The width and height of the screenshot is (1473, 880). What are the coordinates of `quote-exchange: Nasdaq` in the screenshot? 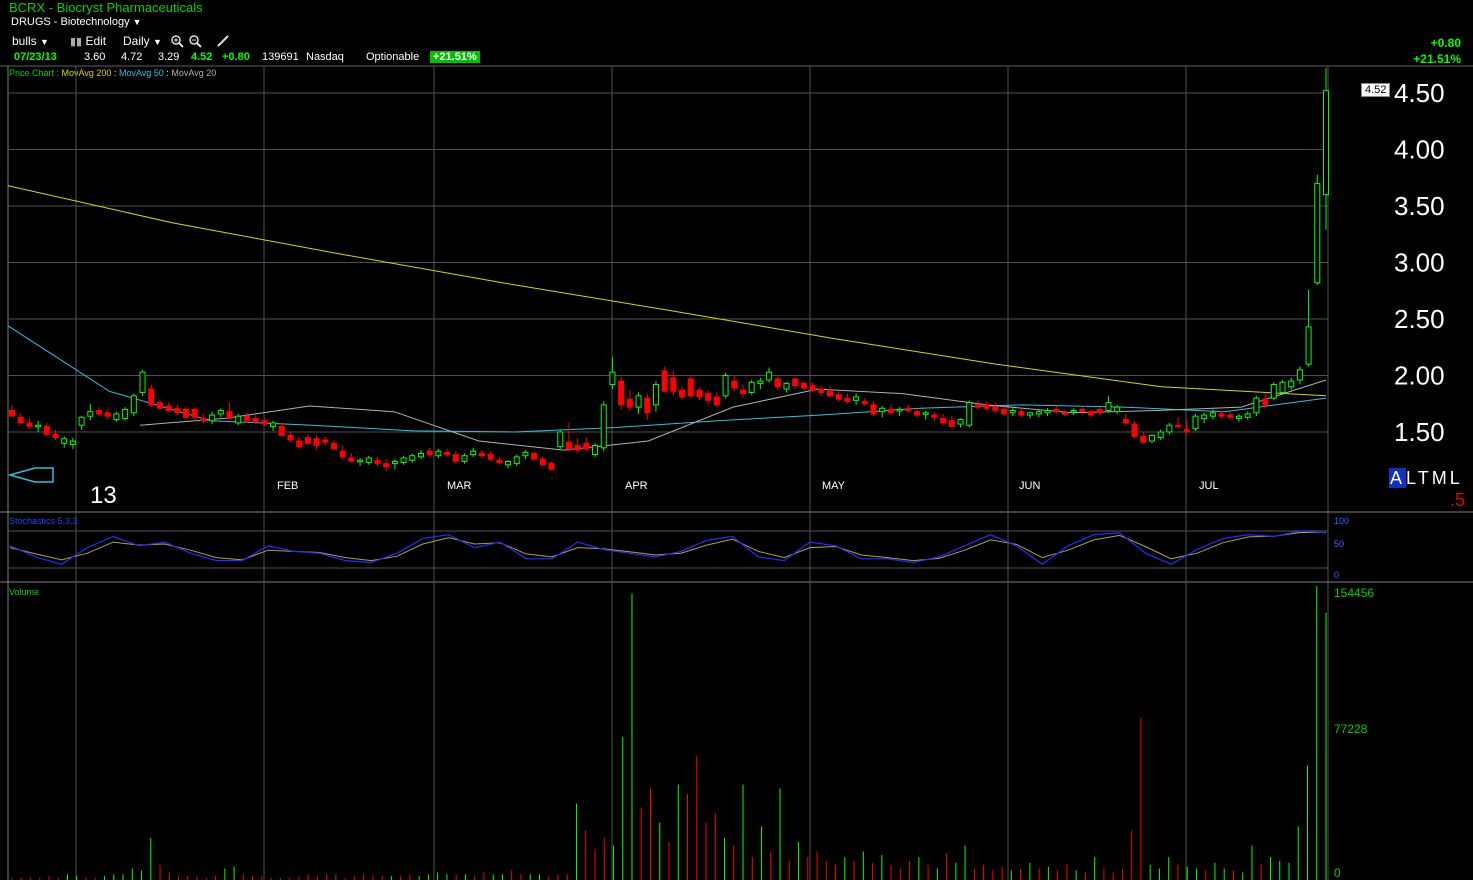 It's located at (325, 57).